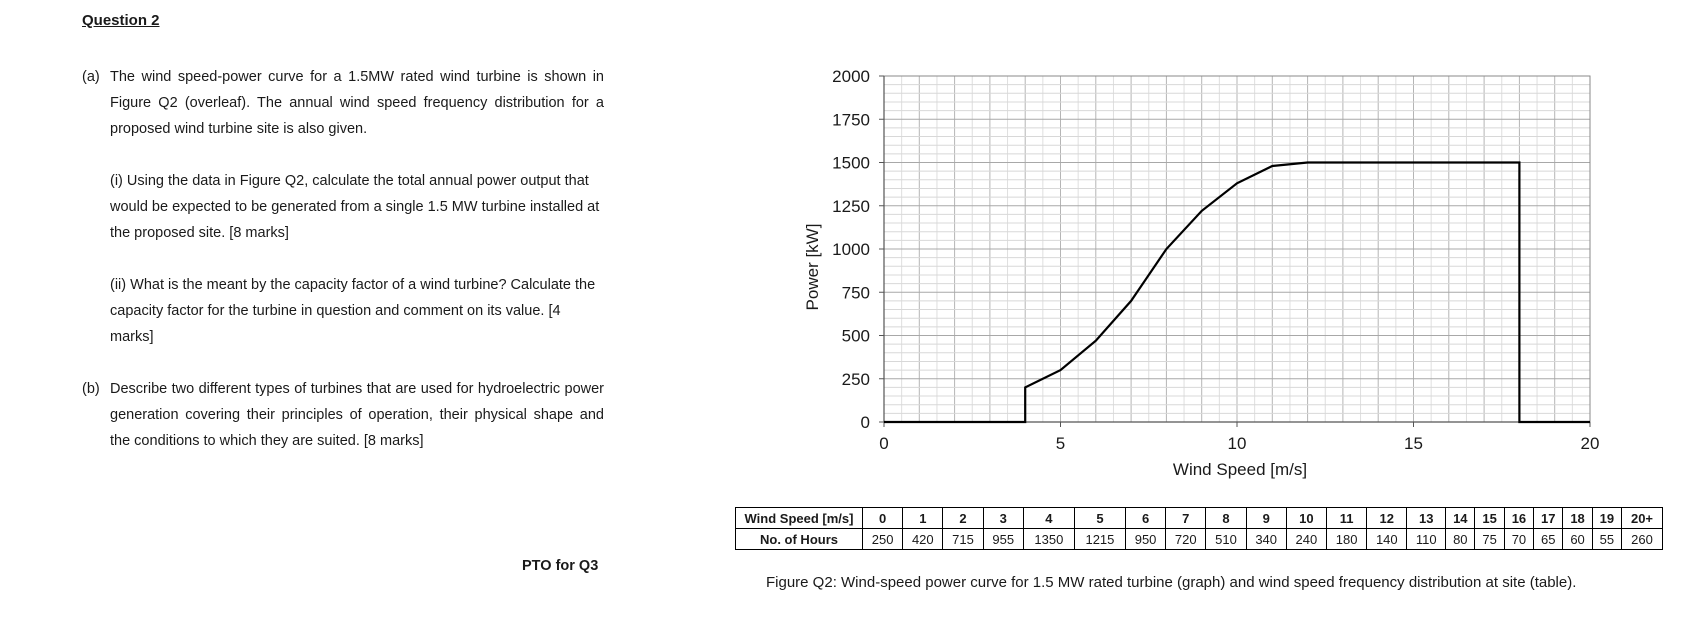  I want to click on table-cell-hours: 260, so click(1642, 539).